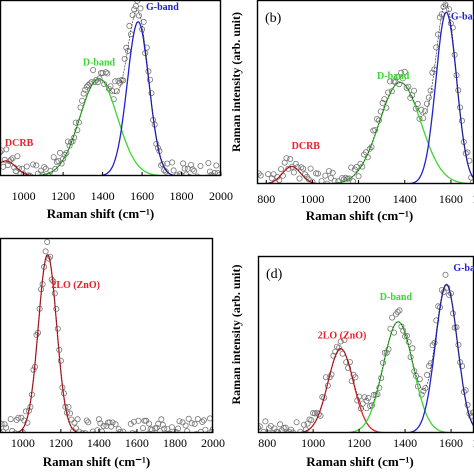 The height and width of the screenshot is (474, 474). What do you see at coordinates (306, 146) in the screenshot?
I see `peak-annotation: DCRB` at bounding box center [306, 146].